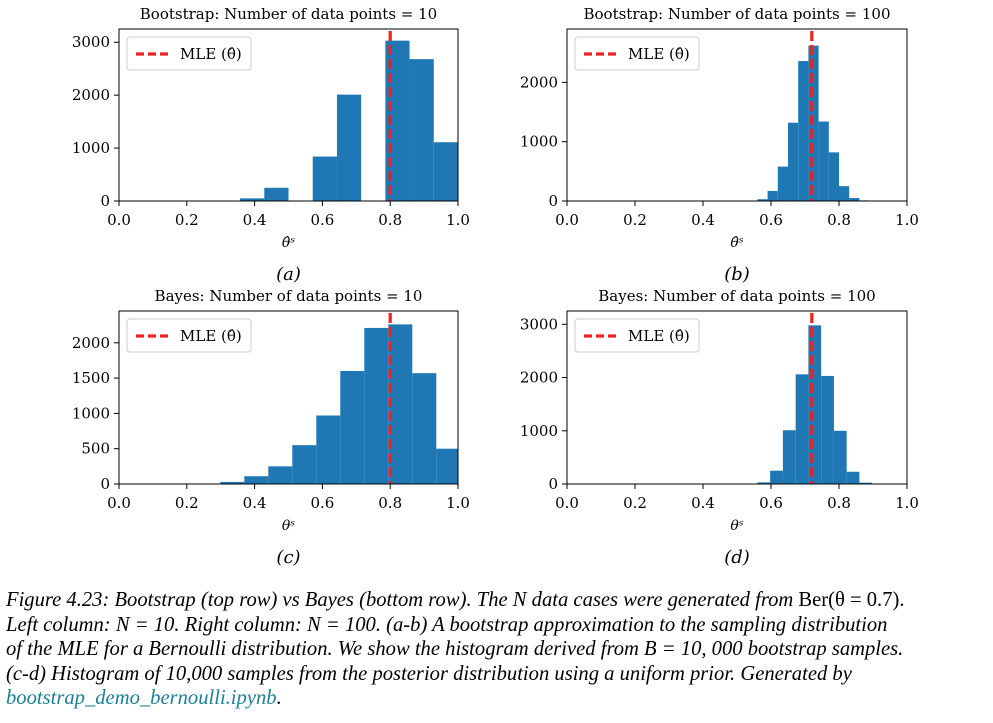 The image size is (993, 723). I want to click on notebook-link: bootstrap_demo_bernoulli.ipynb, so click(141, 698).